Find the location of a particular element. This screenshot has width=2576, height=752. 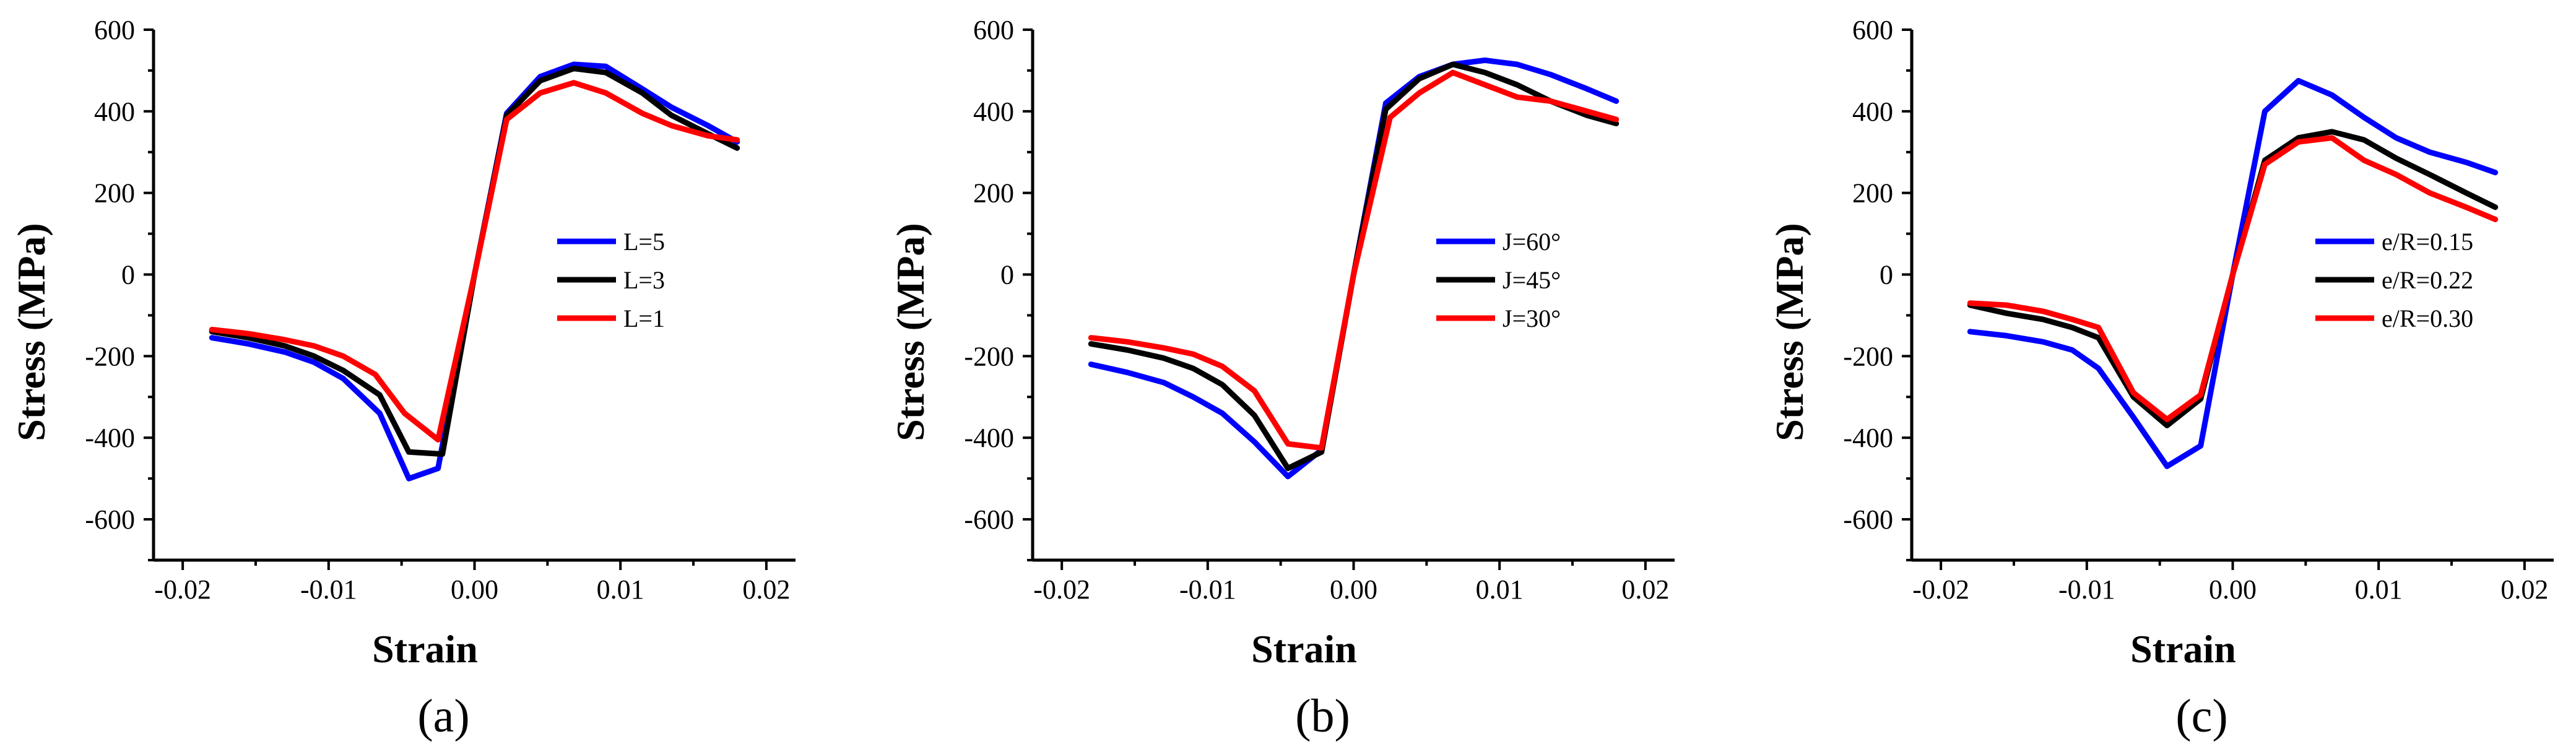

panel-label: (a) is located at coordinates (443, 716).